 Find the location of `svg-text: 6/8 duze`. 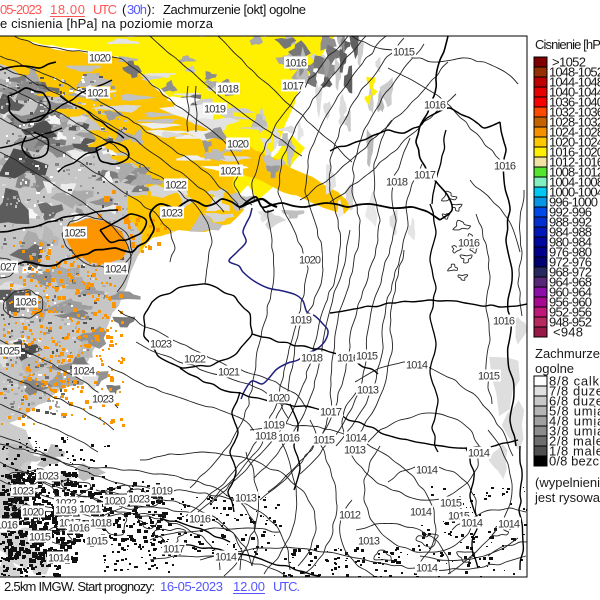

svg-text: 6/8 duze is located at coordinates (574, 401).